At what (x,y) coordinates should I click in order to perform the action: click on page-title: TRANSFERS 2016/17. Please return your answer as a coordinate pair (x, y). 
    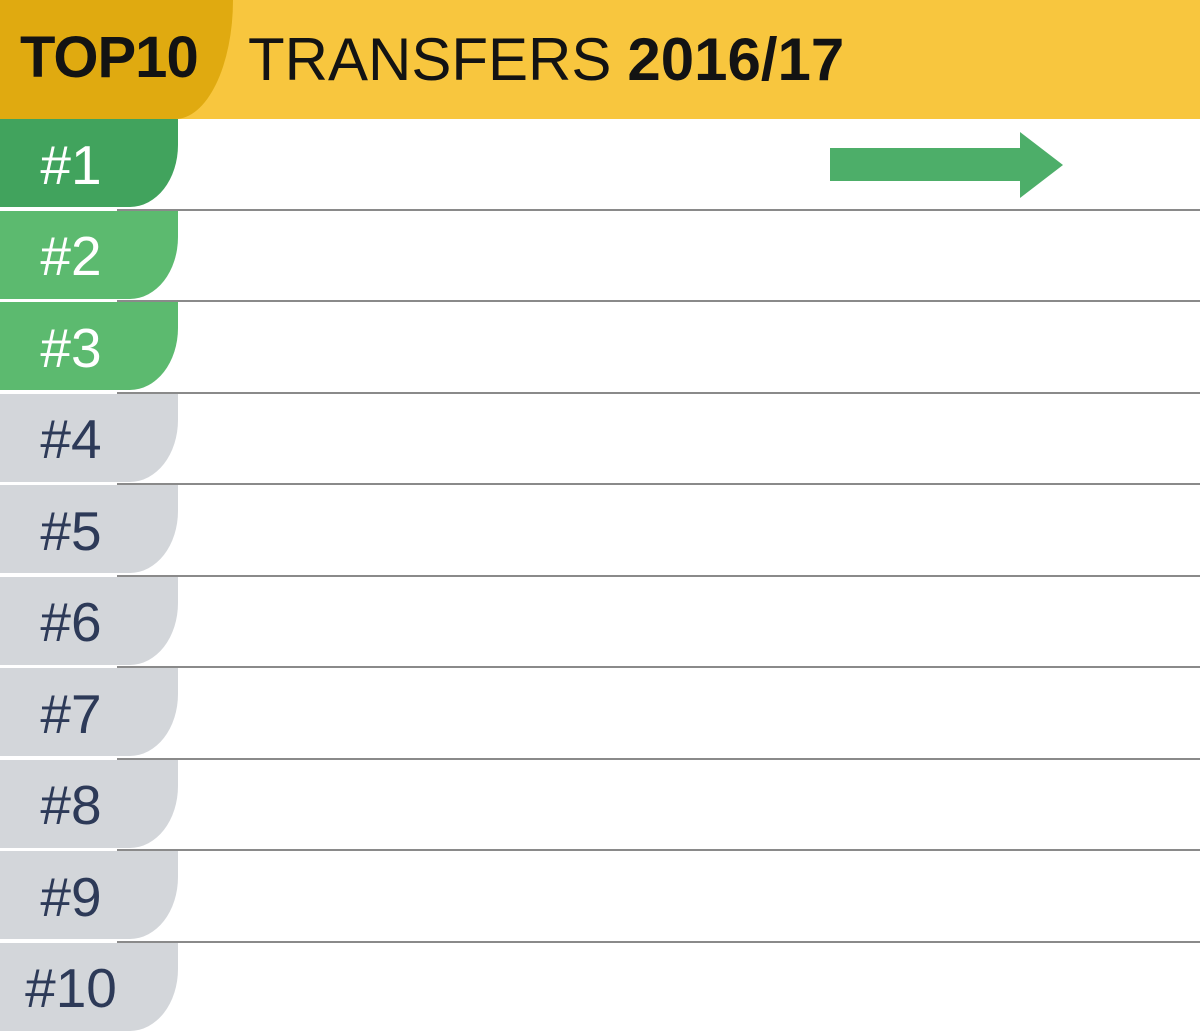
    Looking at the image, I should click on (546, 59).